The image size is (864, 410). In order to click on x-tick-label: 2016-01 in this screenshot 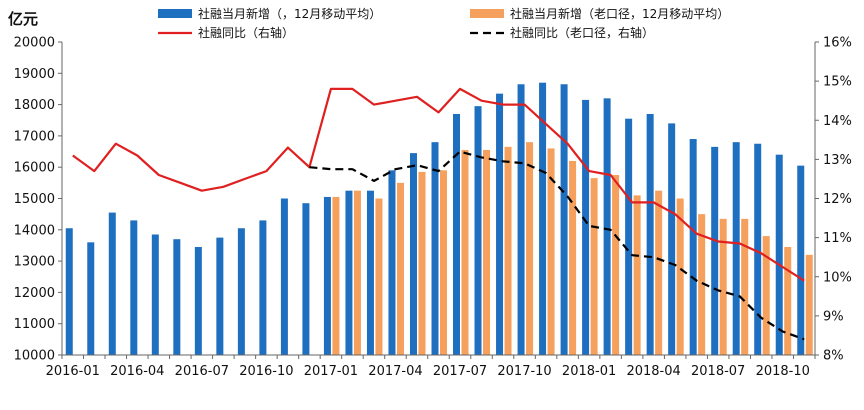, I will do `click(73, 371)`.